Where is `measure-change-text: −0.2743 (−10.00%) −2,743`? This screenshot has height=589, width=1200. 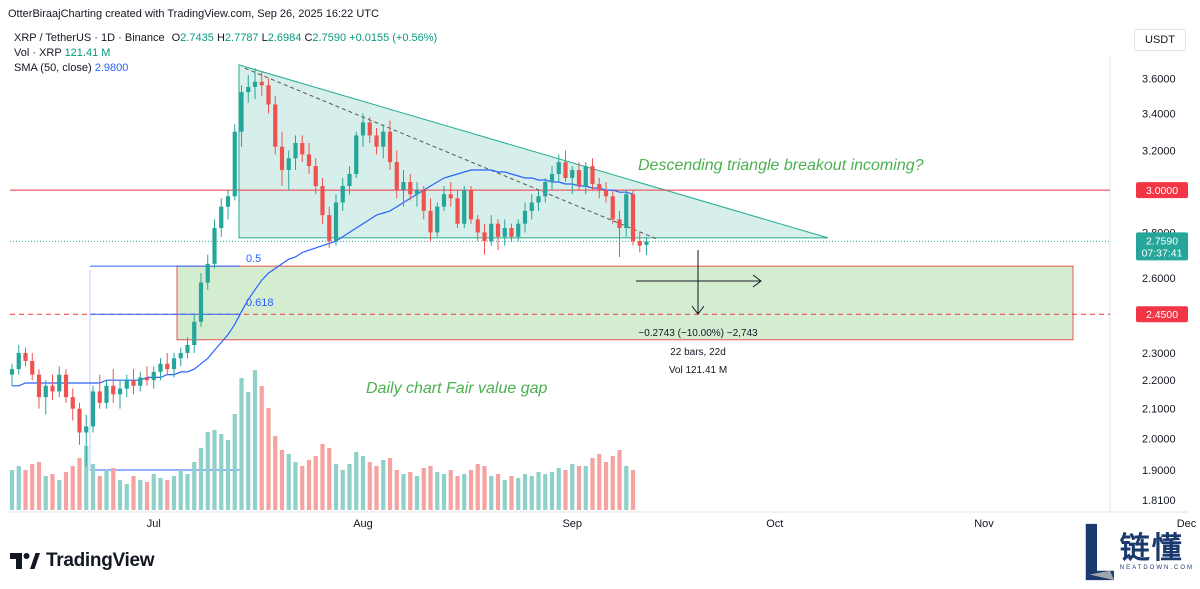
measure-change-text: −0.2743 (−10.00%) −2,743 is located at coordinates (698, 333).